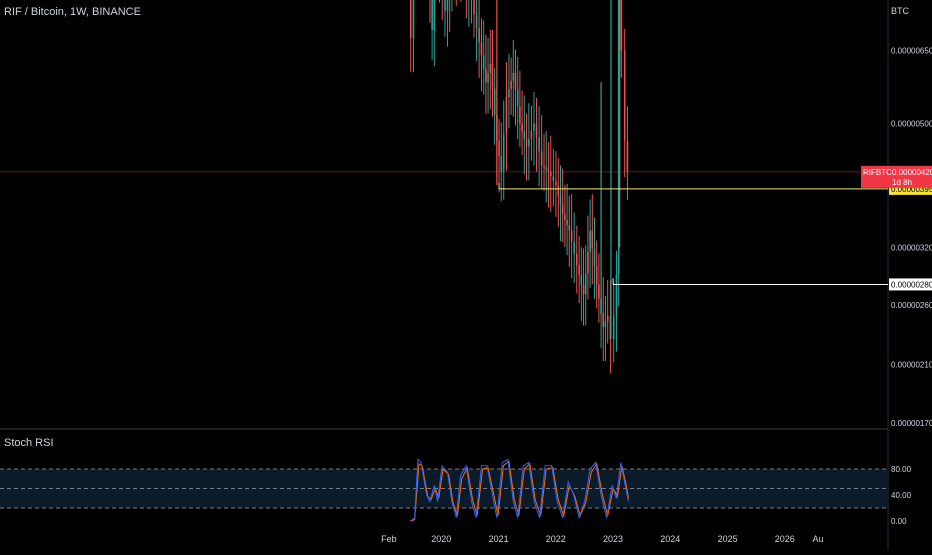  I want to click on level-label: 0.00000395, so click(911, 189).